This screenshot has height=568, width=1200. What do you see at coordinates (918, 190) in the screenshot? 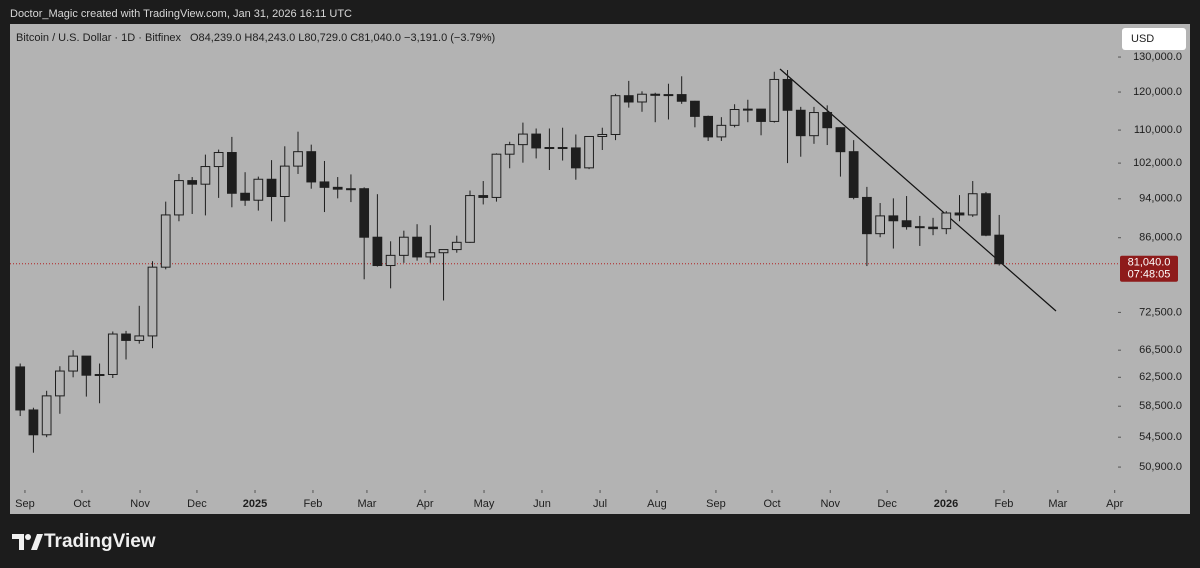
I see `trend-line` at bounding box center [918, 190].